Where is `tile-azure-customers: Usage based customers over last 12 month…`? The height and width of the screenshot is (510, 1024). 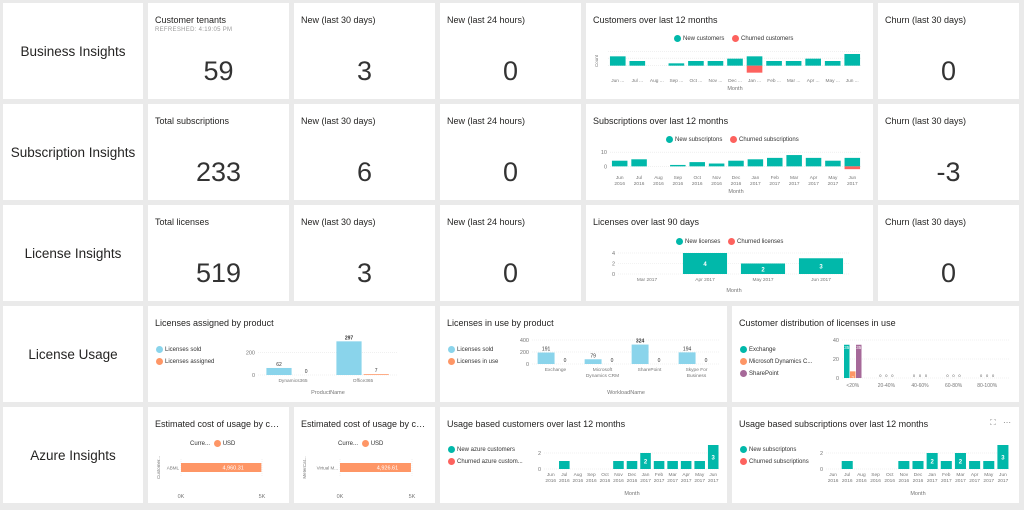 tile-azure-customers: Usage based customers over last 12 month… is located at coordinates (583, 455).